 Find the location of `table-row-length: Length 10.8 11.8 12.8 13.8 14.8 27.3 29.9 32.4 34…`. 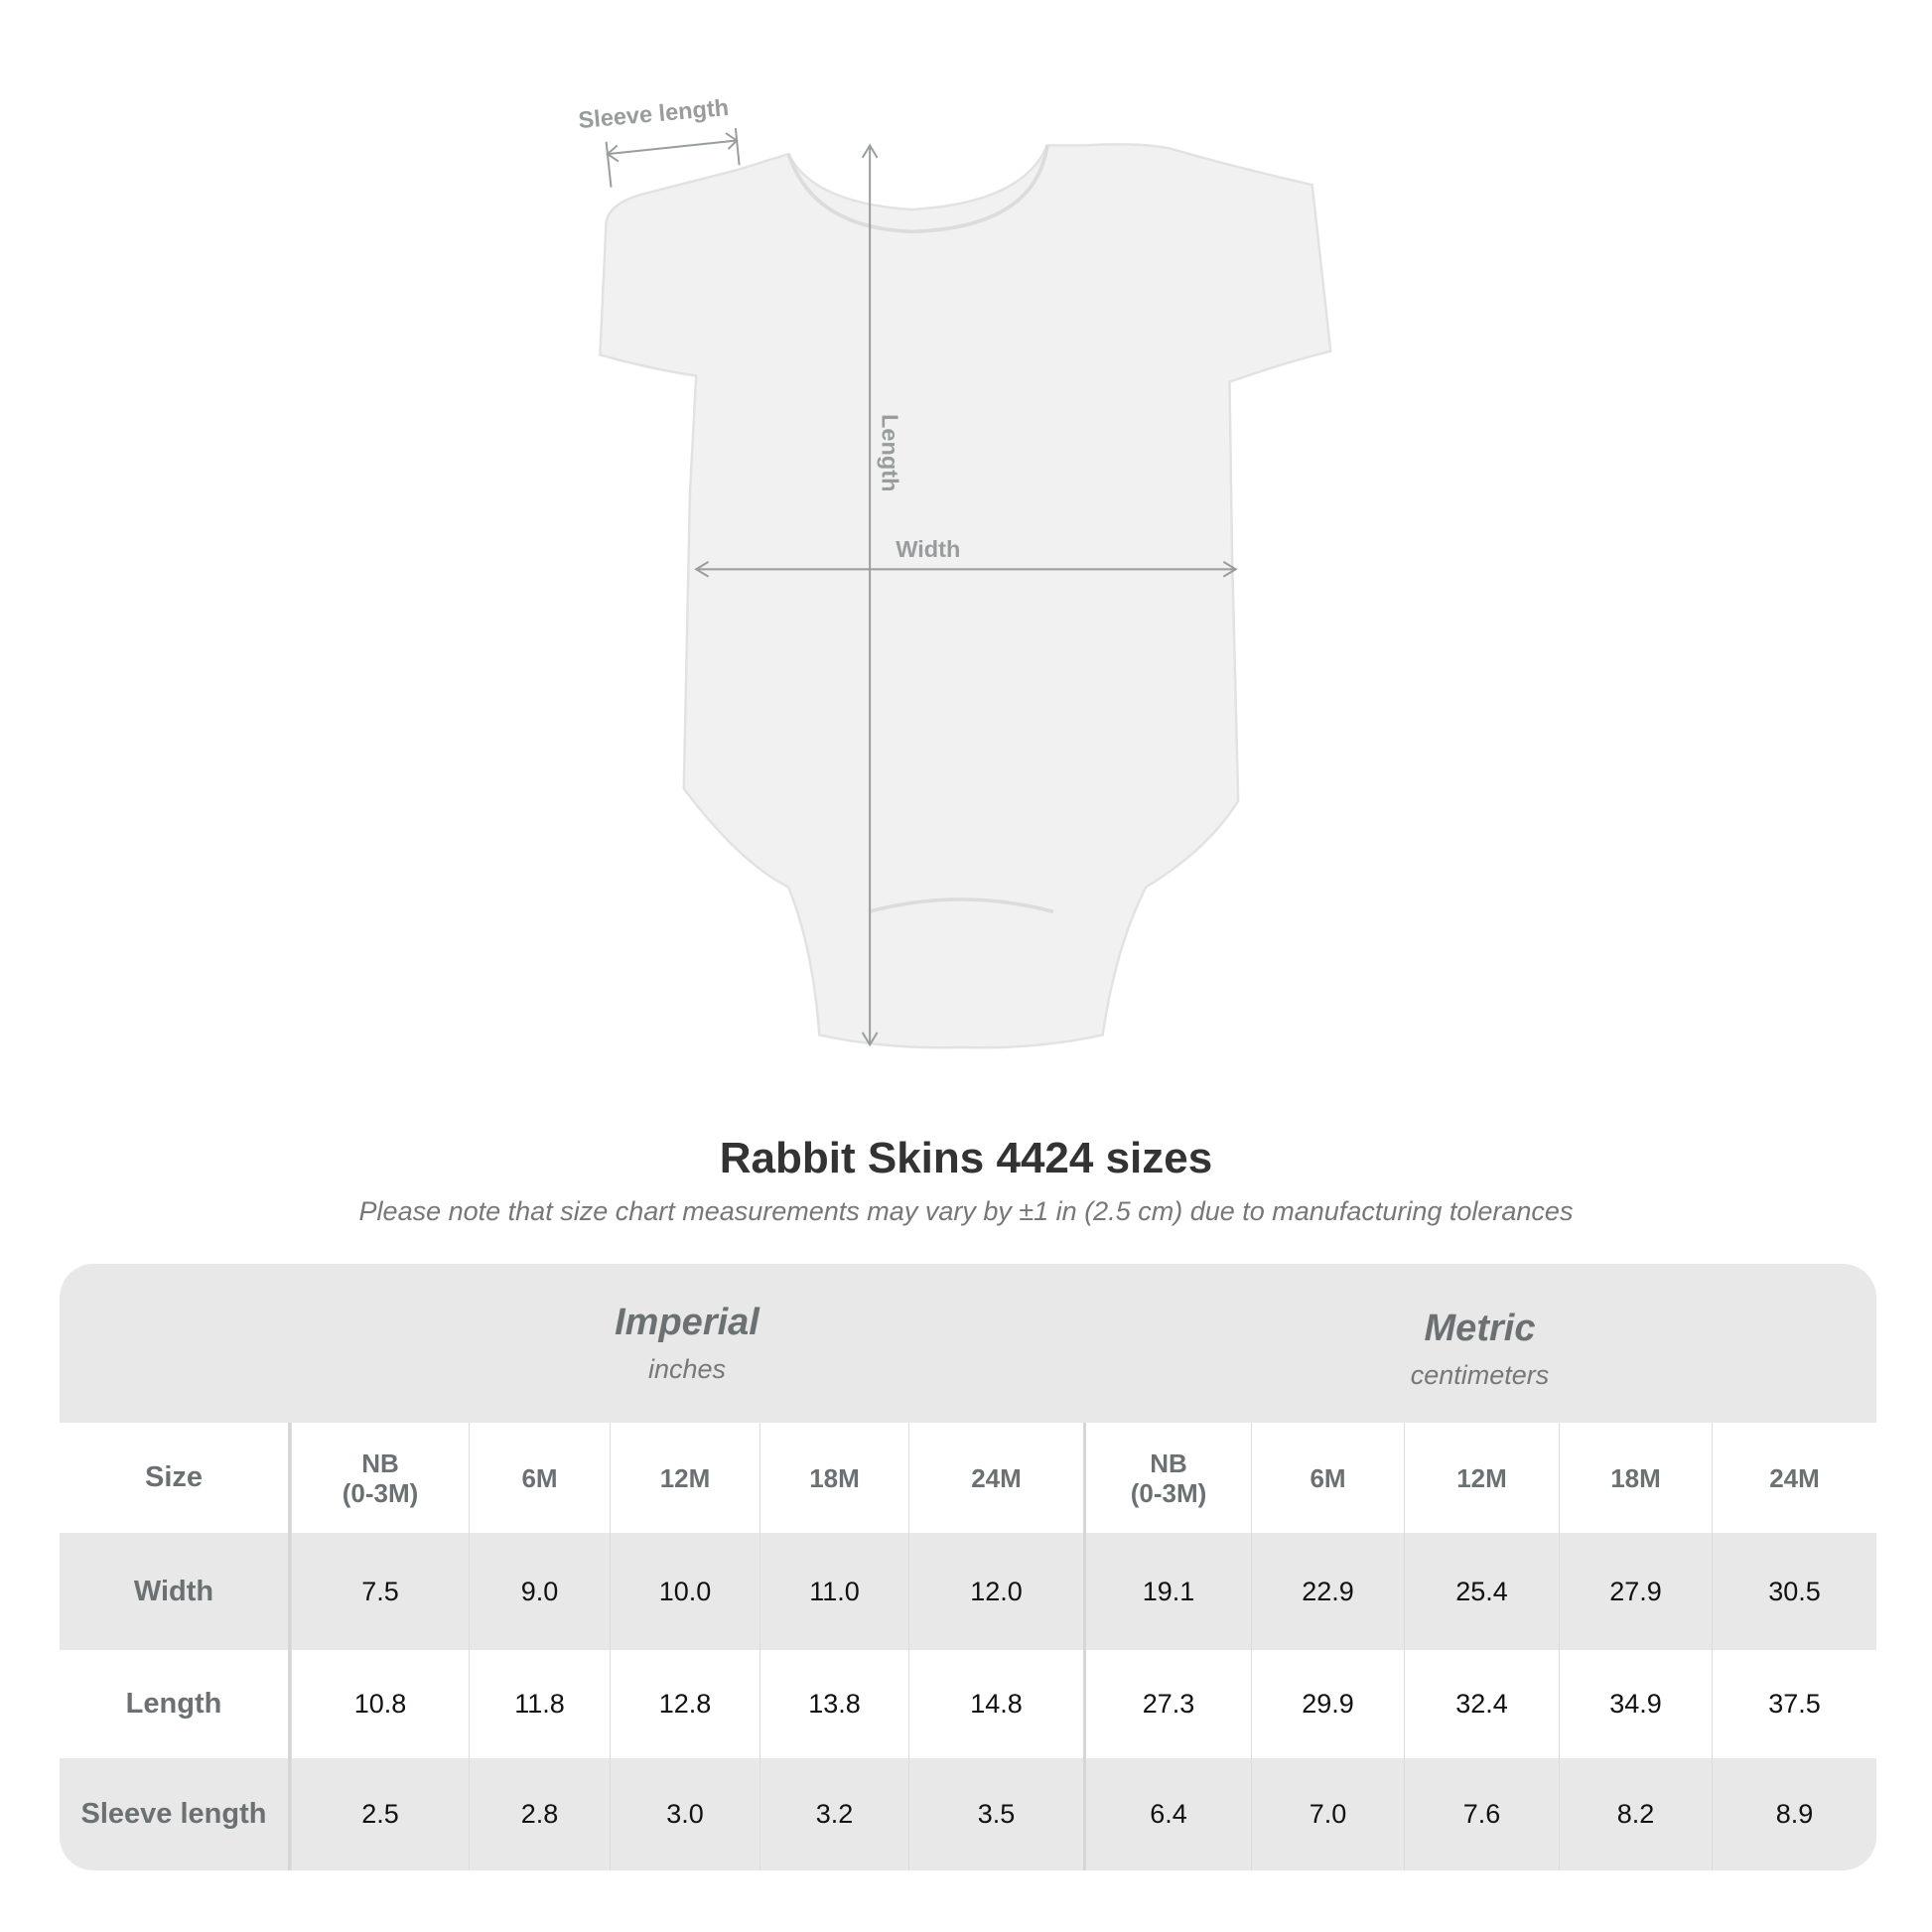

table-row-length: Length 10.8 11.8 12.8 13.8 14.8 27.3 29.9 32.4 34… is located at coordinates (968, 1704).